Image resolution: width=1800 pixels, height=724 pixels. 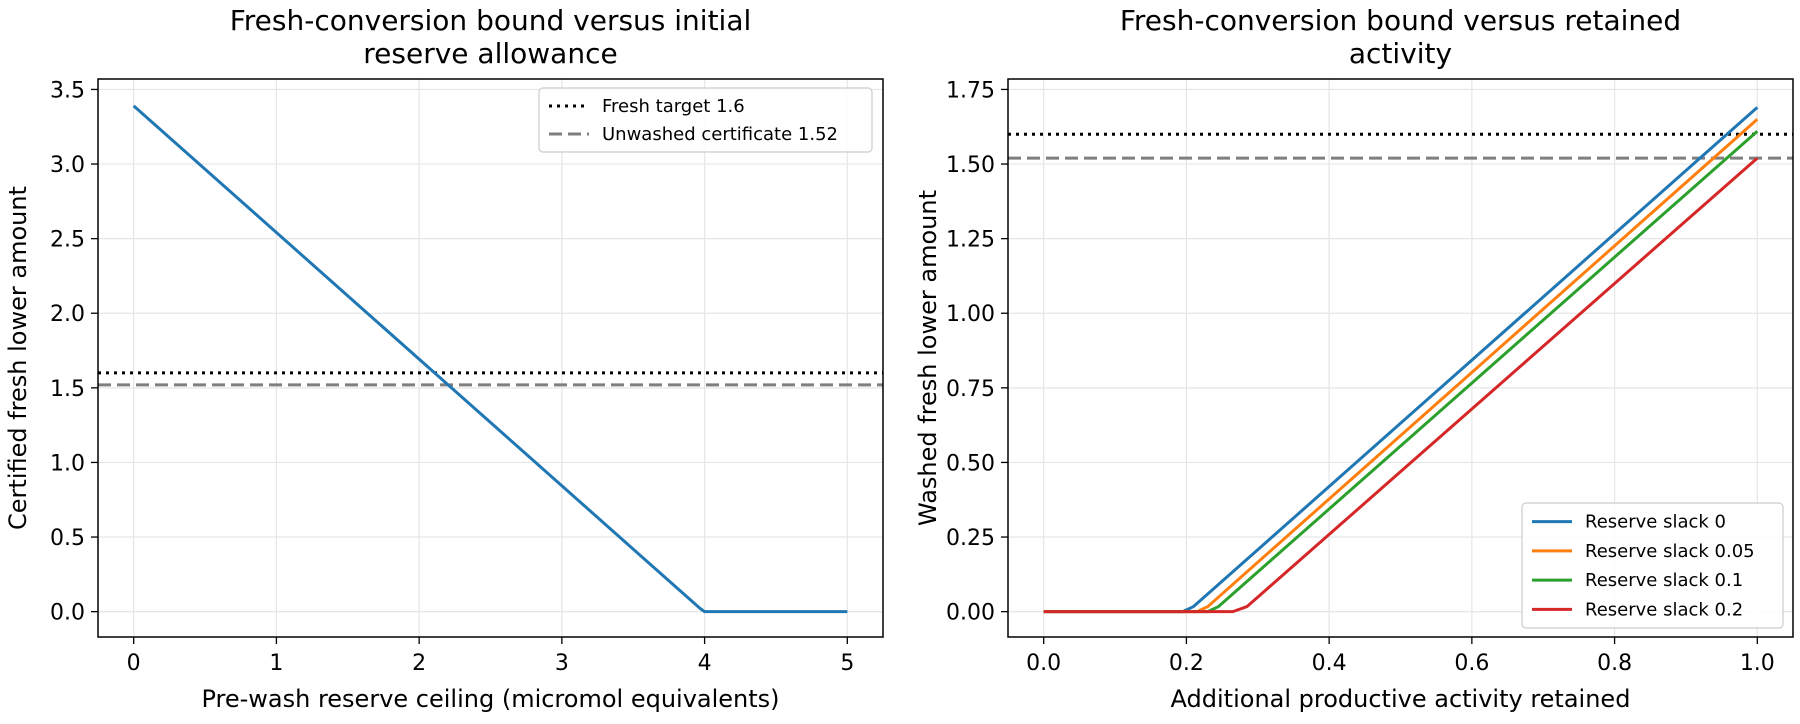 What do you see at coordinates (1186, 663) in the screenshot?
I see `x-tick-label: 0.2` at bounding box center [1186, 663].